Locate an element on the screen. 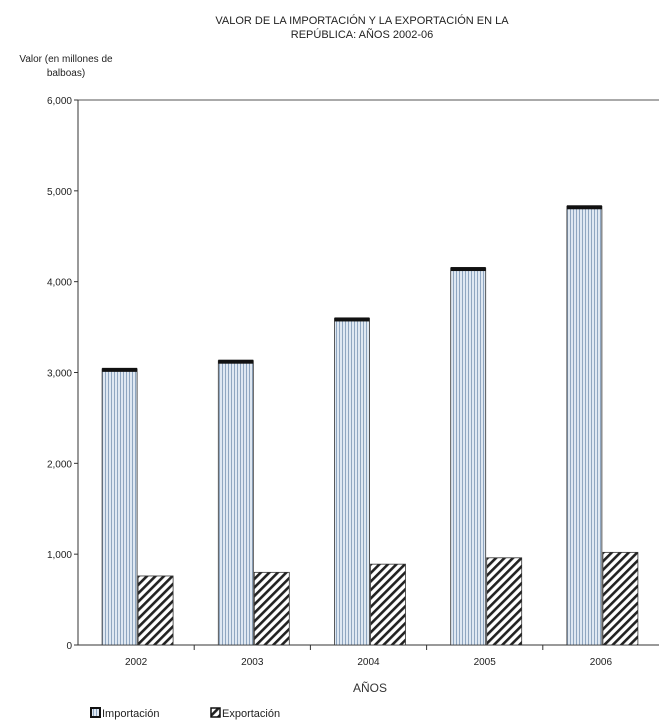  legend-item-importacion: Importación is located at coordinates (124, 713).